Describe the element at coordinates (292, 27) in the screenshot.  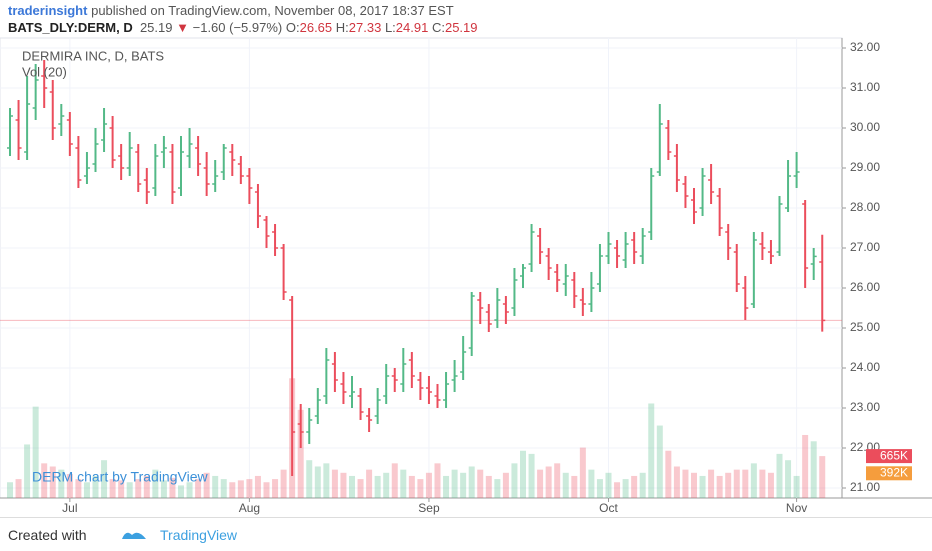
I see `o-label: O:` at that location.